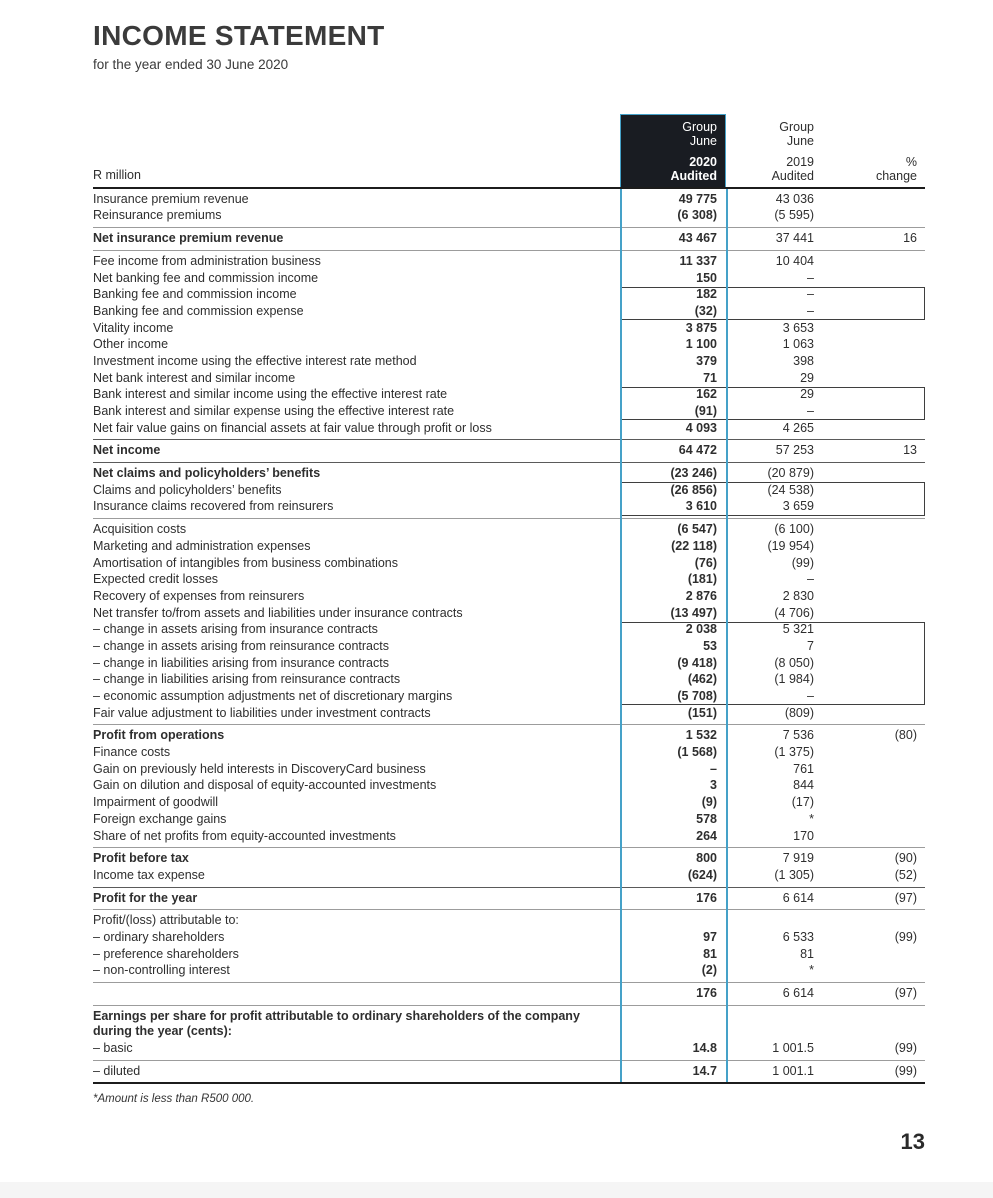  What do you see at coordinates (792, 176) in the screenshot?
I see `column-header-line: Audited` at bounding box center [792, 176].